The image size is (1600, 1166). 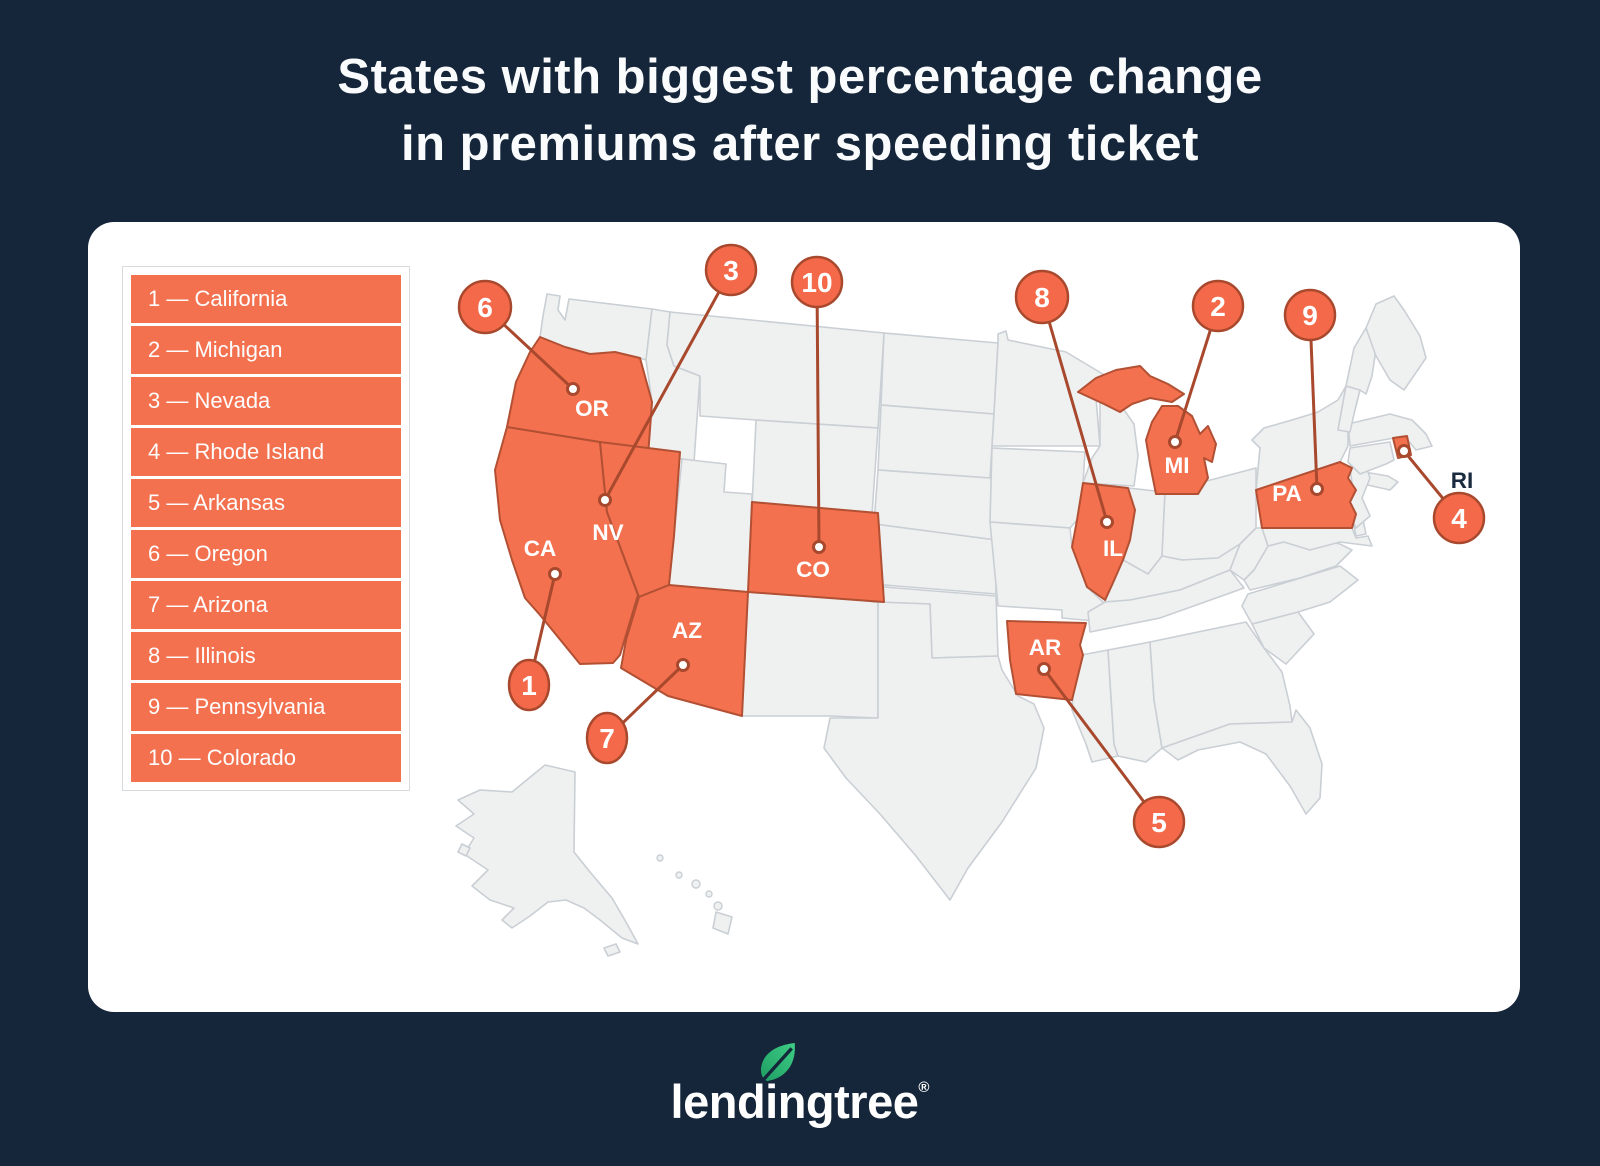 What do you see at coordinates (1462, 480) in the screenshot?
I see `ri-outside-label: RI` at bounding box center [1462, 480].